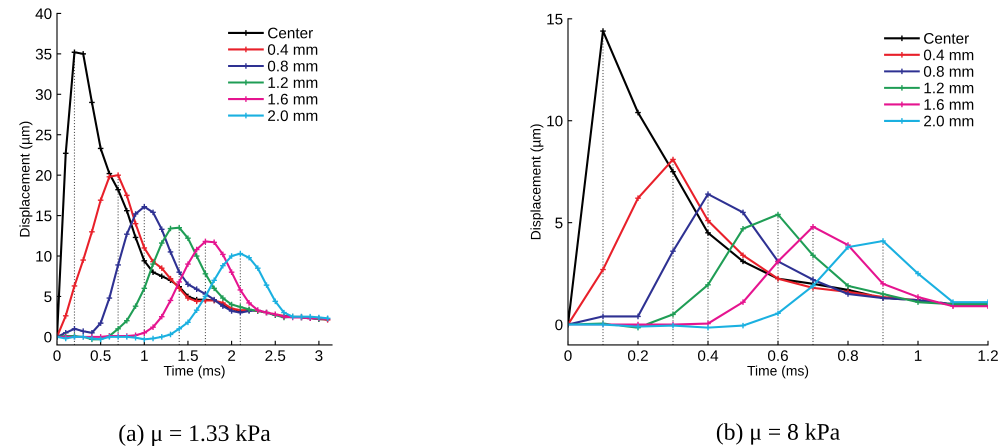 Image resolution: width=1000 pixels, height=448 pixels. I want to click on y-tick-label: 20, so click(44, 175).